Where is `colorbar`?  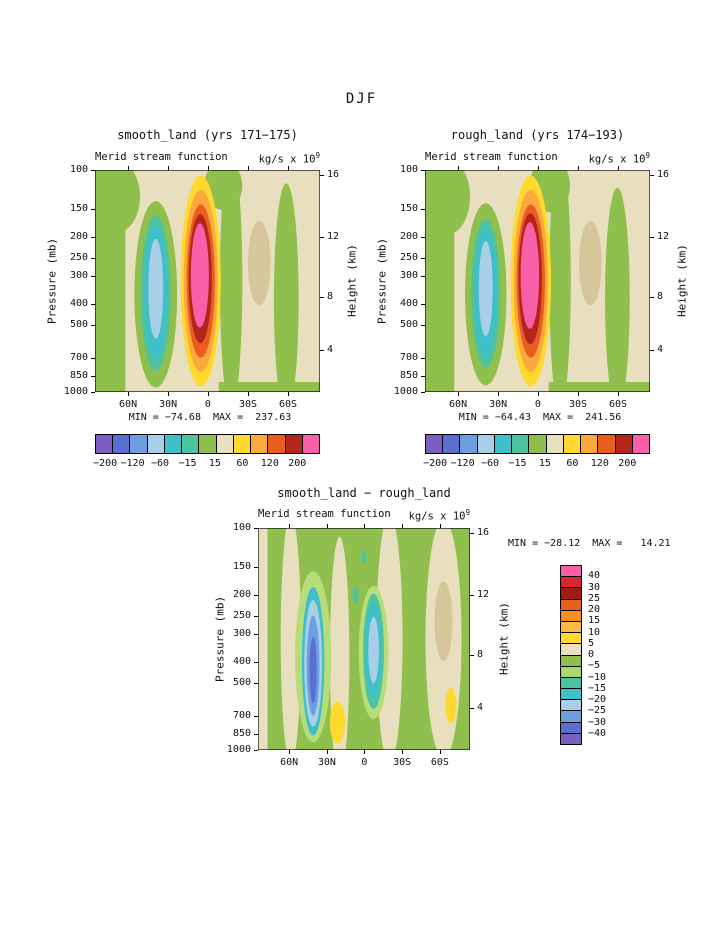 colorbar is located at coordinates (571, 655).